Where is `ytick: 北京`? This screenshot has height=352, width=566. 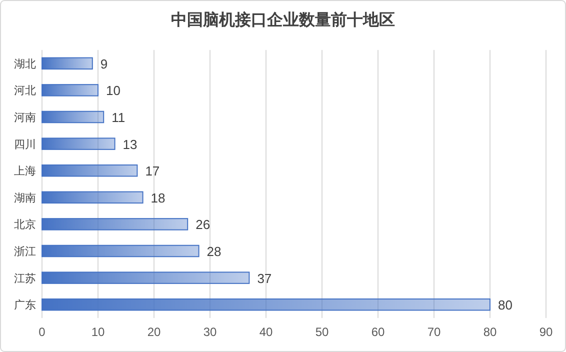
ytick: 北京 is located at coordinates (25, 225).